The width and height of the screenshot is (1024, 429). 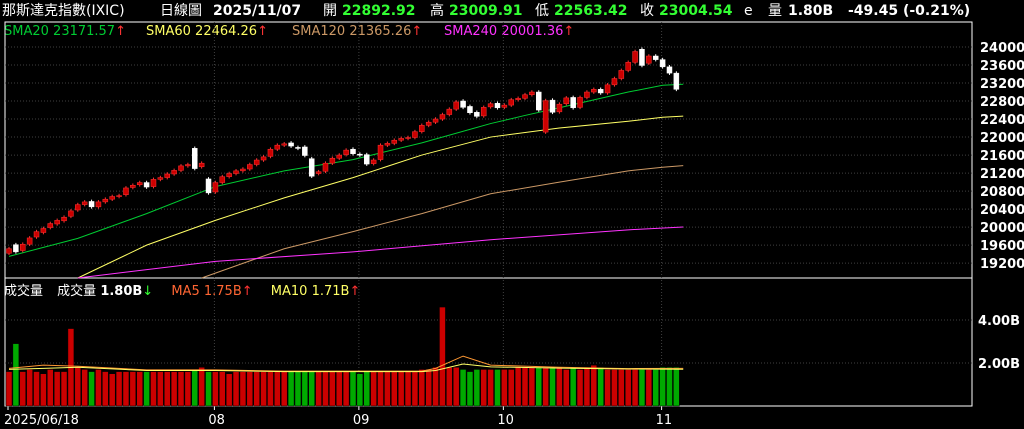 What do you see at coordinates (222, 291) in the screenshot?
I see `legend-ma5-value: 1.75B` at bounding box center [222, 291].